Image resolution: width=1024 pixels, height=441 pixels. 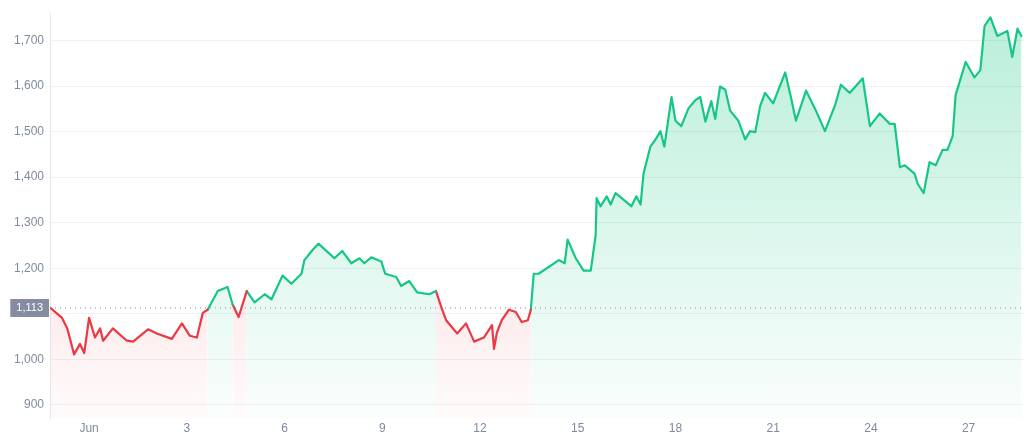 What do you see at coordinates (480, 428) in the screenshot?
I see `x-tick-label: 12` at bounding box center [480, 428].